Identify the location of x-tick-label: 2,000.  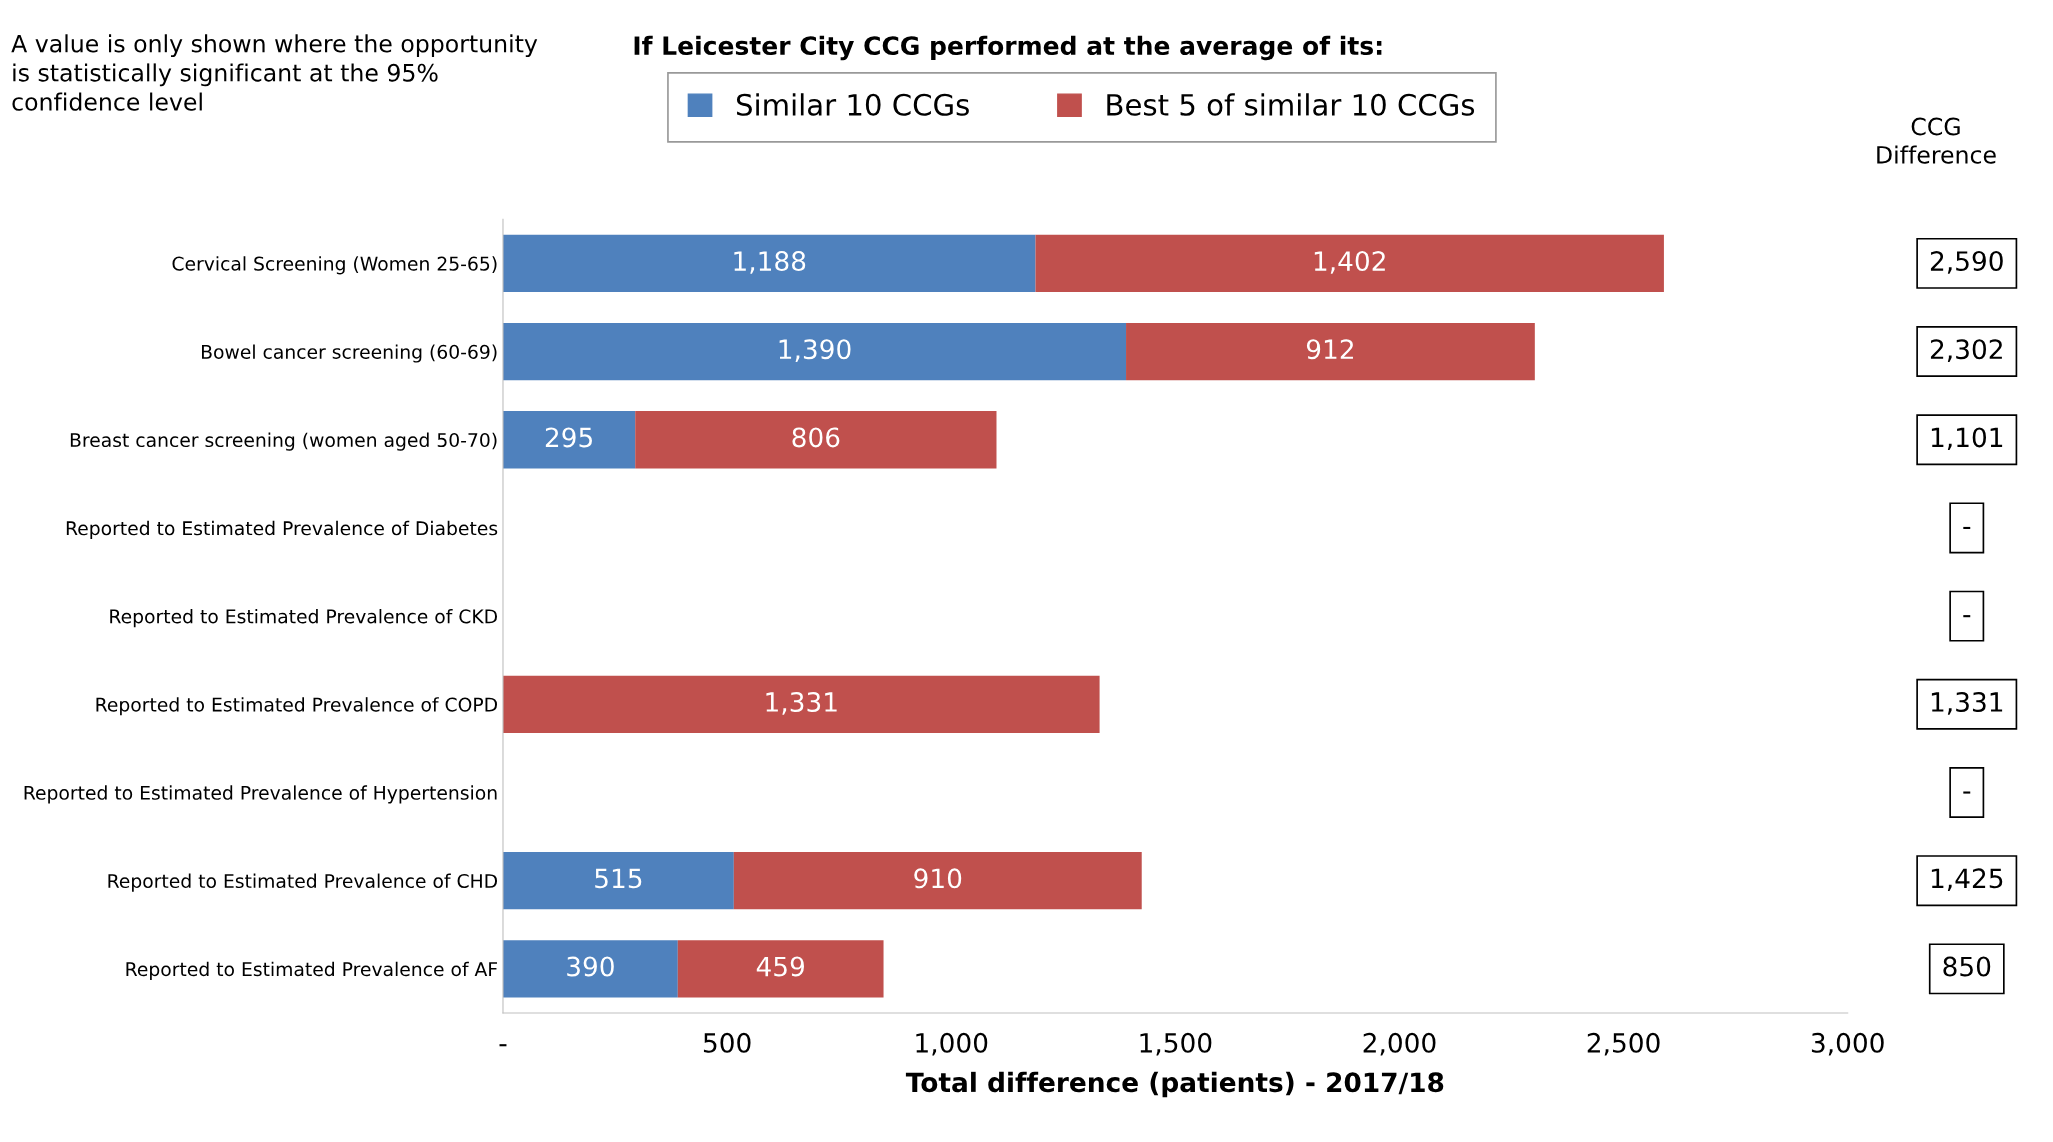
(1399, 1044).